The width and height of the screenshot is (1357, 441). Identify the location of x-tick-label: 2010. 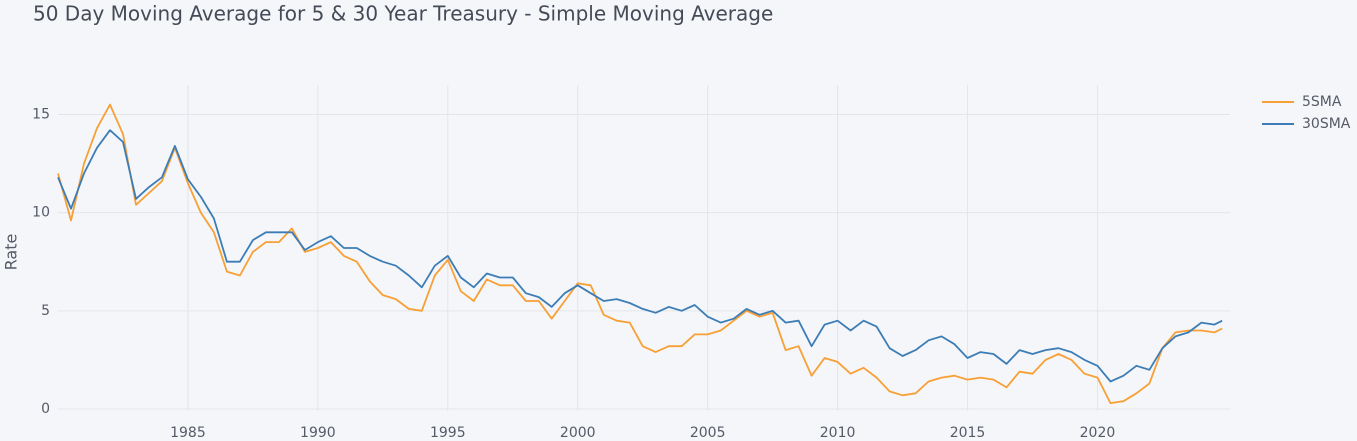
(838, 433).